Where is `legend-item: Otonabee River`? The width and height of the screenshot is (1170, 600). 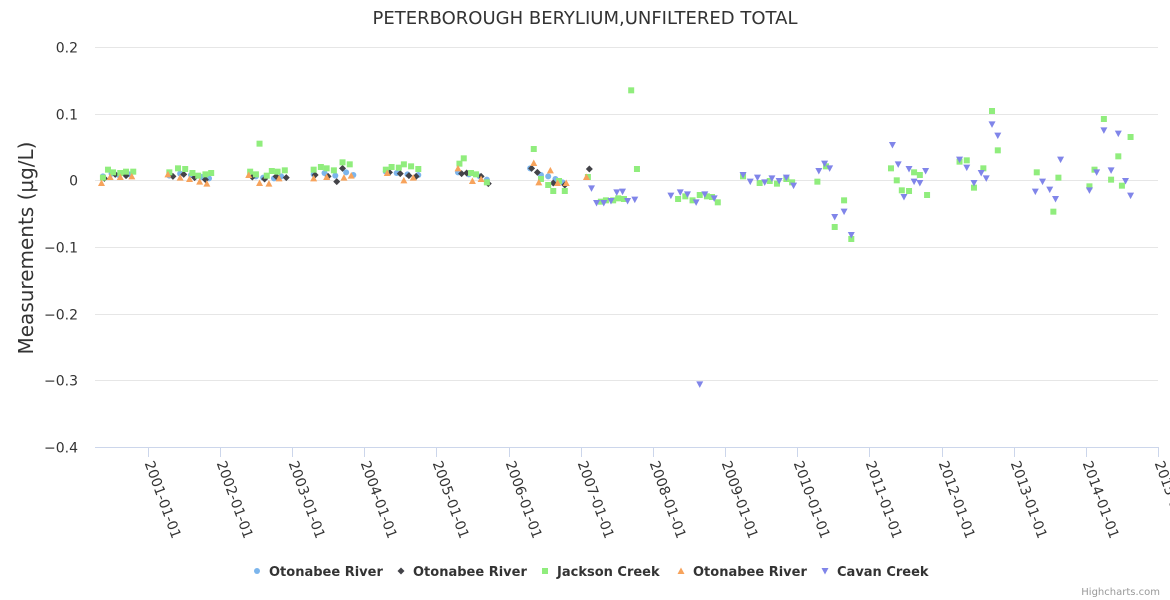 legend-item: Otonabee River is located at coordinates (462, 572).